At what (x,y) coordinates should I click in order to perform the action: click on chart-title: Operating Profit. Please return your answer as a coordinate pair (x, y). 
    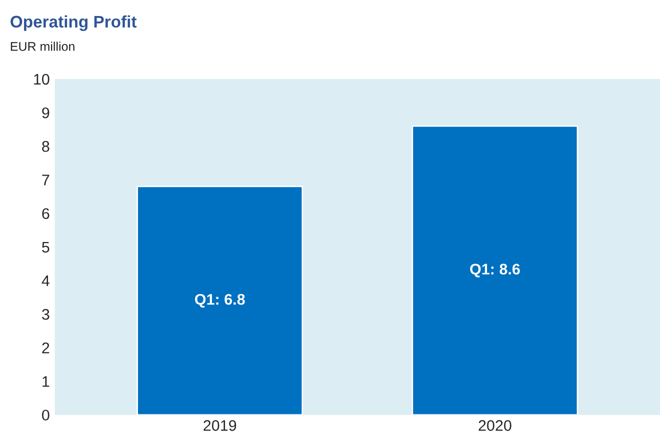
    Looking at the image, I should click on (73, 23).